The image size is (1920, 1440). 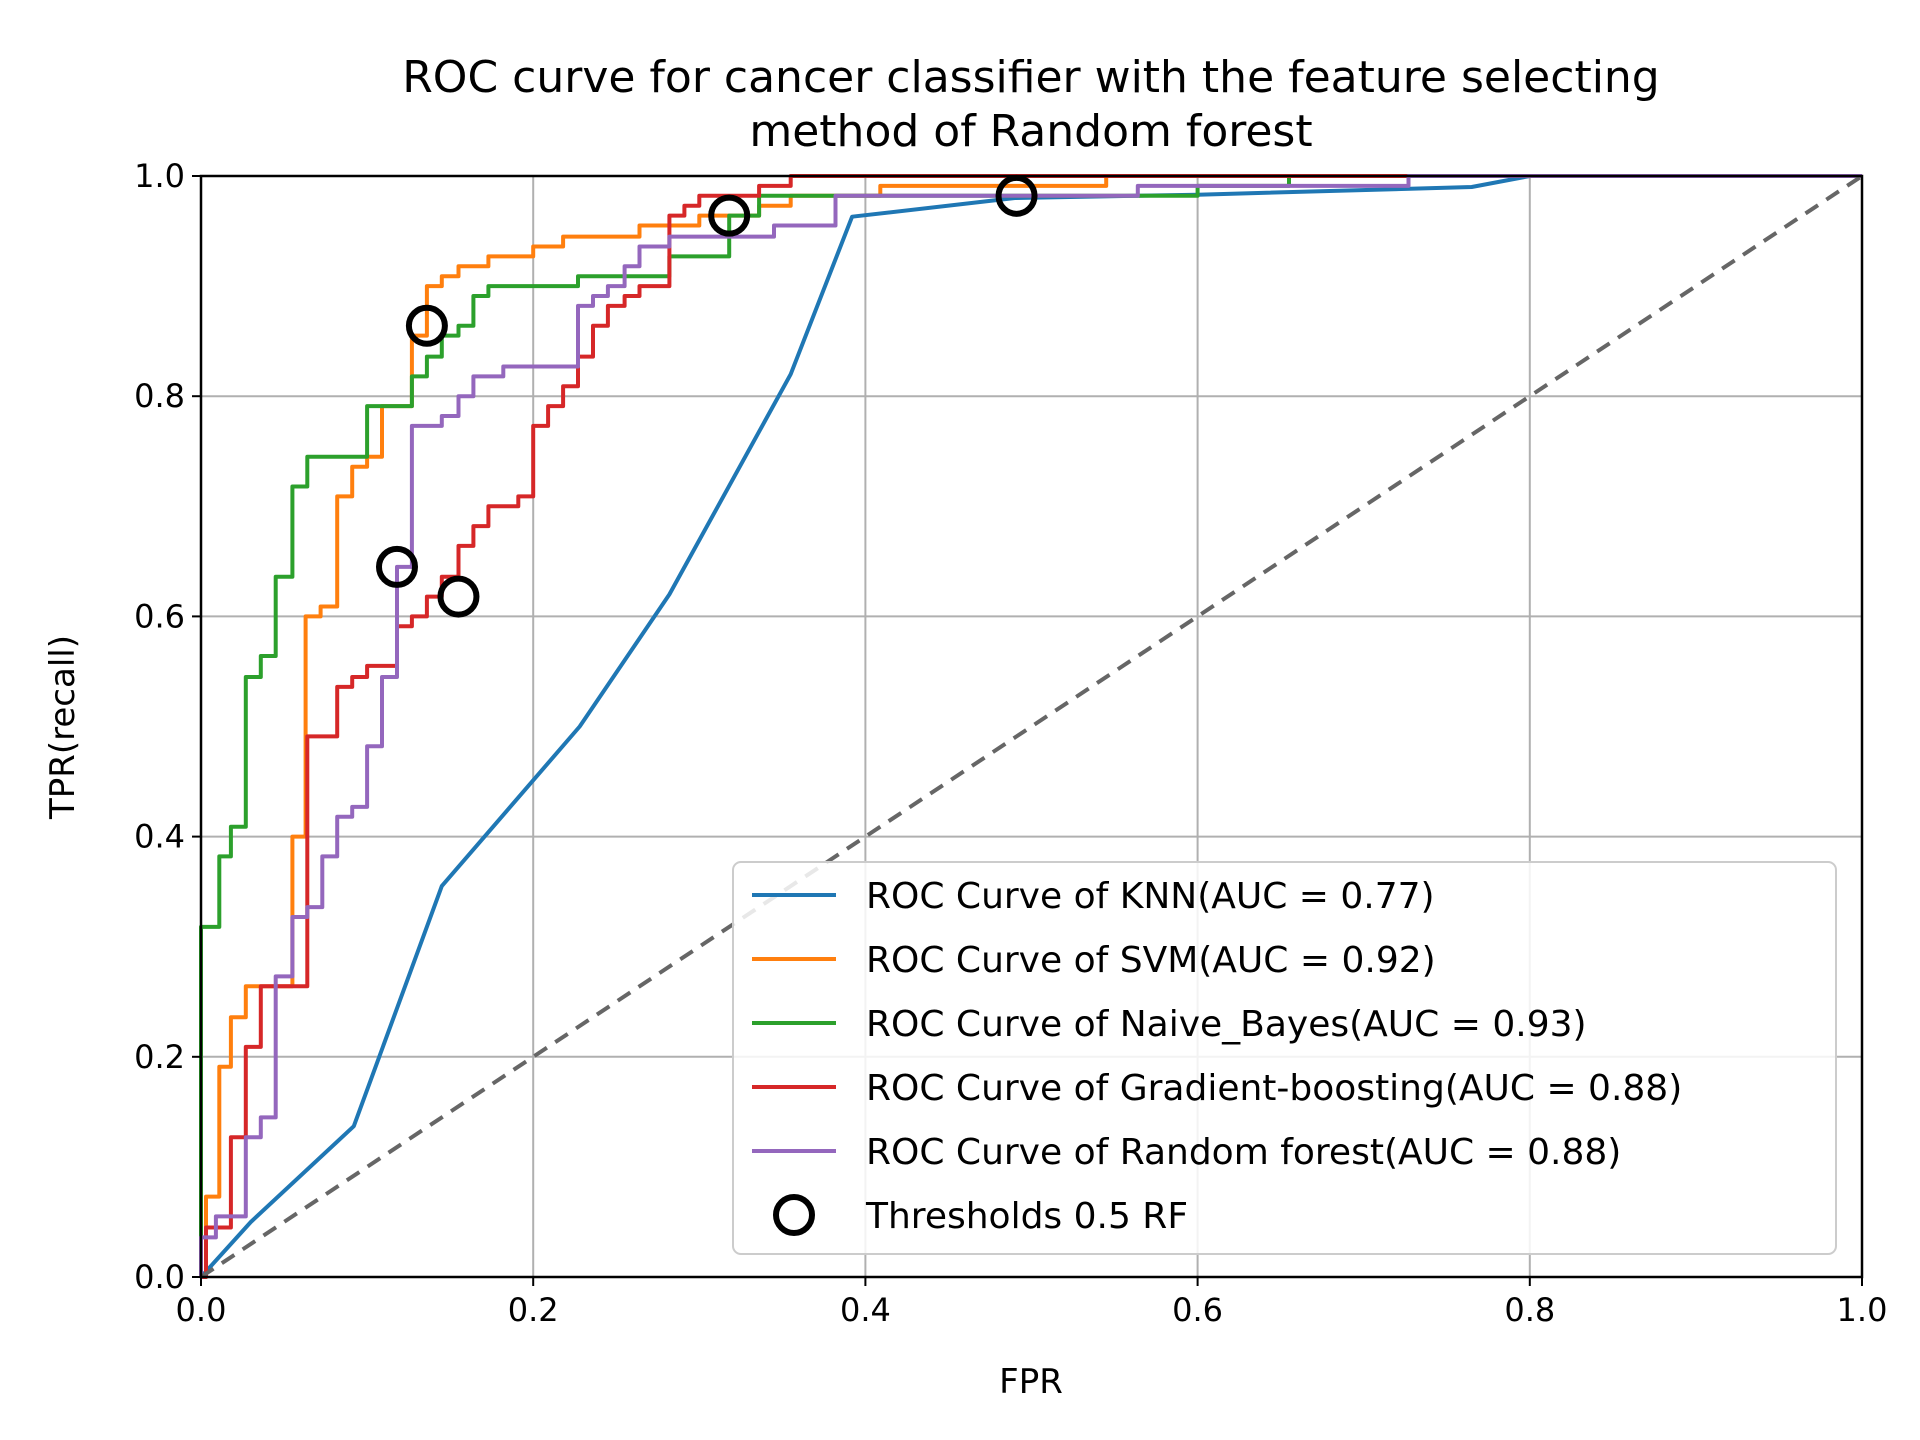 I want to click on y-tick-label: 0.4, so click(x=159, y=837).